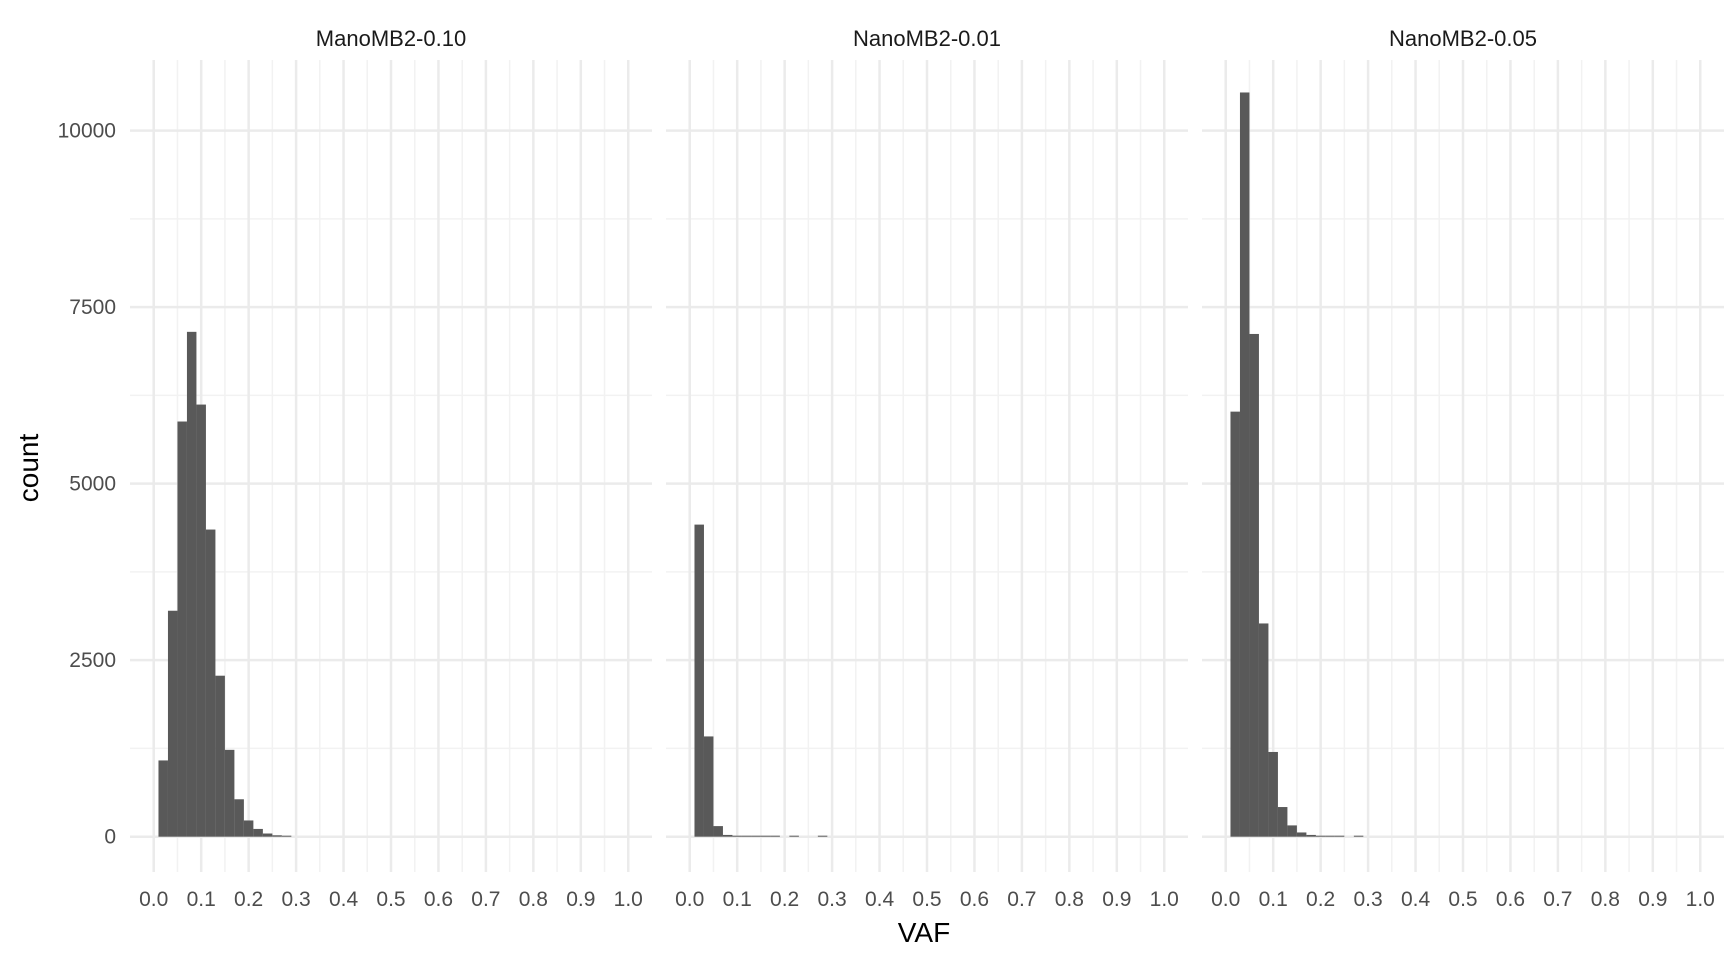  What do you see at coordinates (927, 38) in the screenshot?
I see `facet-label: NanoMB2-0.01` at bounding box center [927, 38].